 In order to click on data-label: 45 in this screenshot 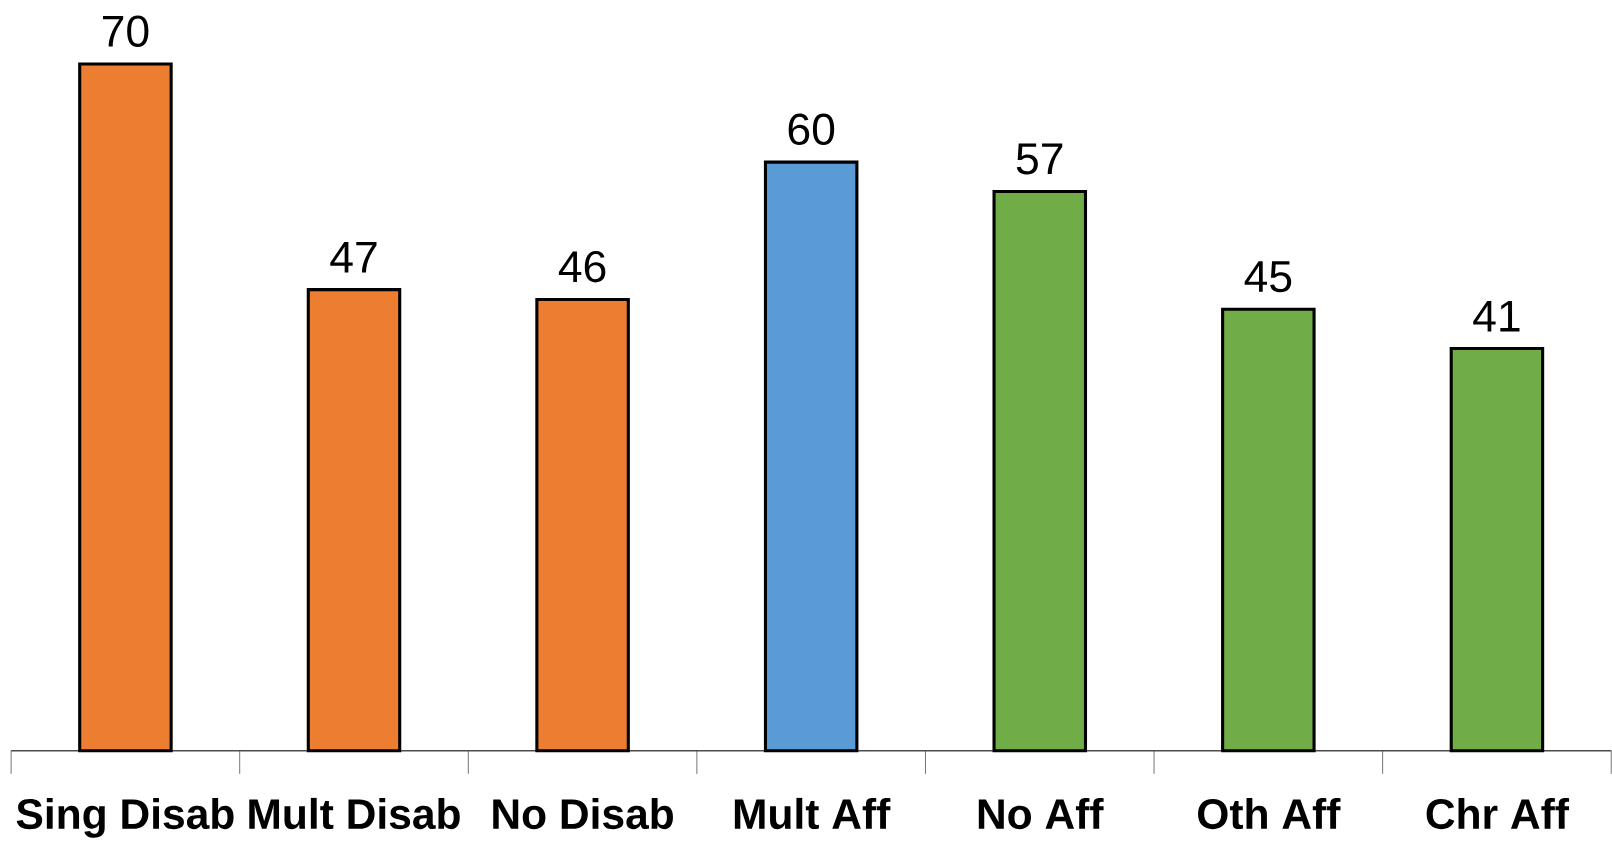, I will do `click(1268, 277)`.